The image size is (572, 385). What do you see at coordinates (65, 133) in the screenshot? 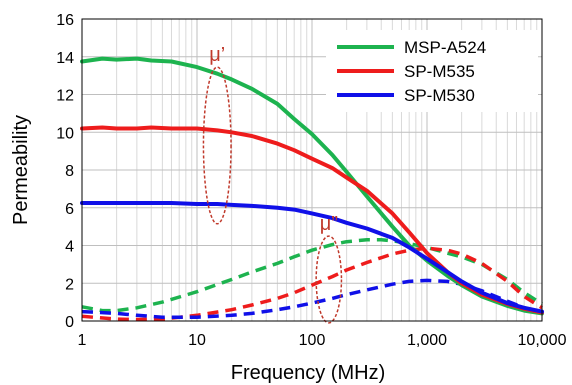
I see `y-tick-label: 10` at bounding box center [65, 133].